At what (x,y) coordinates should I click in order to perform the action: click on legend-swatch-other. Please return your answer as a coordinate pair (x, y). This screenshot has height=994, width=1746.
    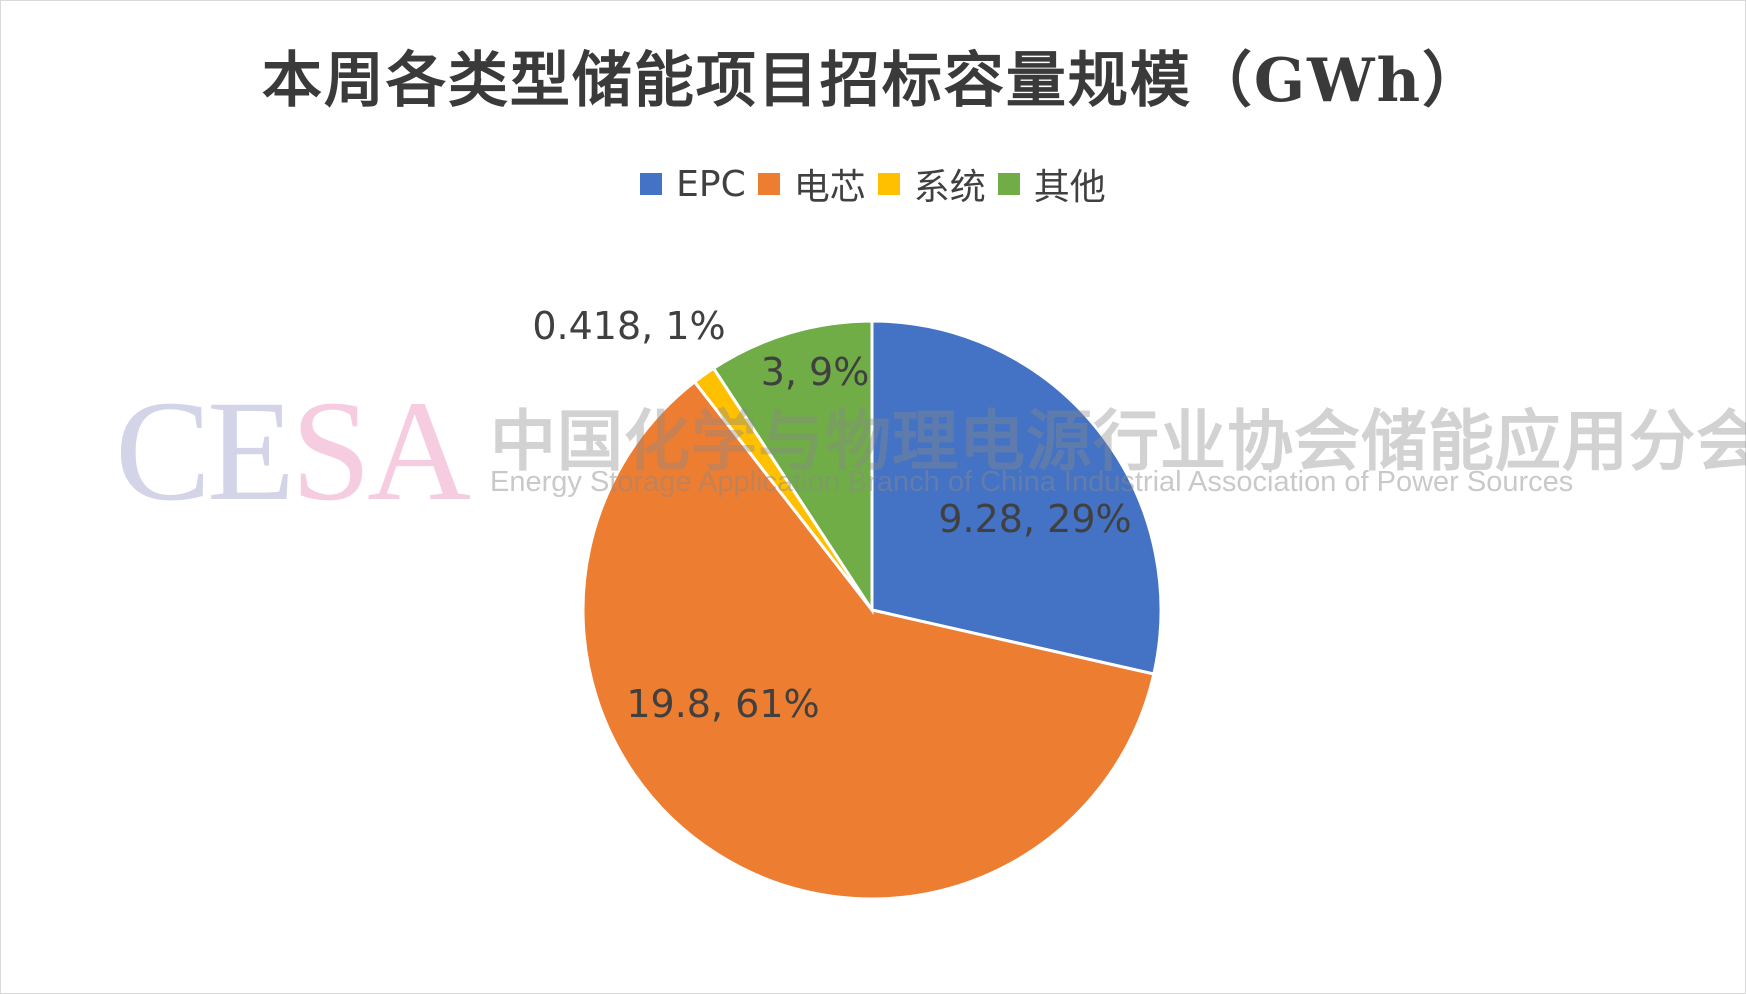
    Looking at the image, I should click on (1008, 184).